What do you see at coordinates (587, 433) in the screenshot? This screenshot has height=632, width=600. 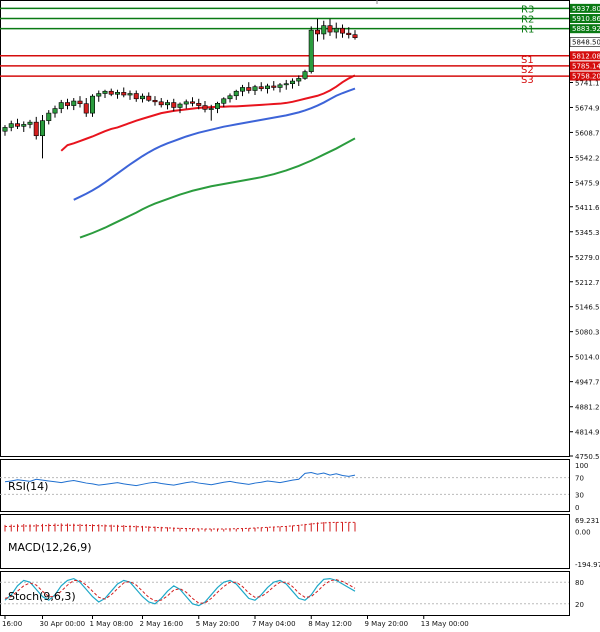 I see `price-tick-label: 4814.90` at bounding box center [587, 433].